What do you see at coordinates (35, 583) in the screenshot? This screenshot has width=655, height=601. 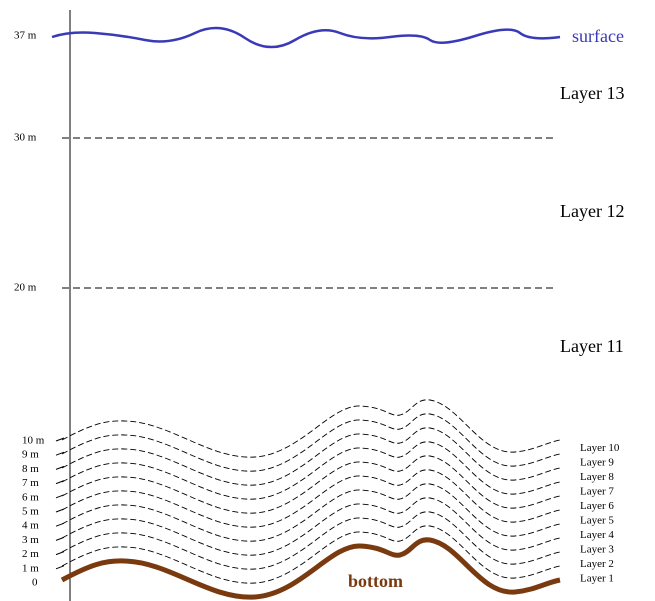 I see `depth-label: 0` at bounding box center [35, 583].